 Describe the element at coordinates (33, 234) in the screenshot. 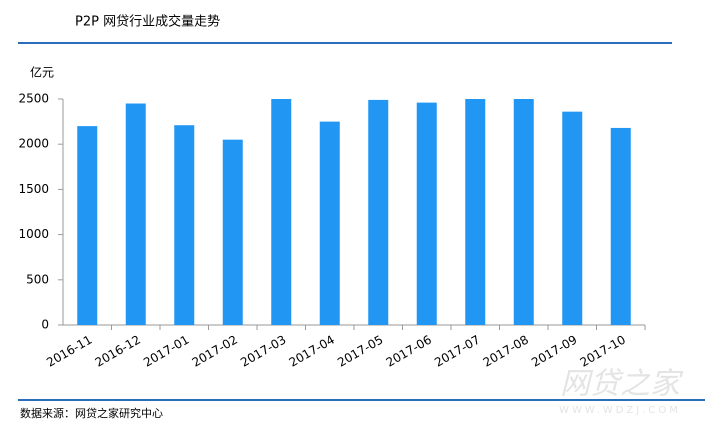

I see `y-tick-label: 1000` at that location.